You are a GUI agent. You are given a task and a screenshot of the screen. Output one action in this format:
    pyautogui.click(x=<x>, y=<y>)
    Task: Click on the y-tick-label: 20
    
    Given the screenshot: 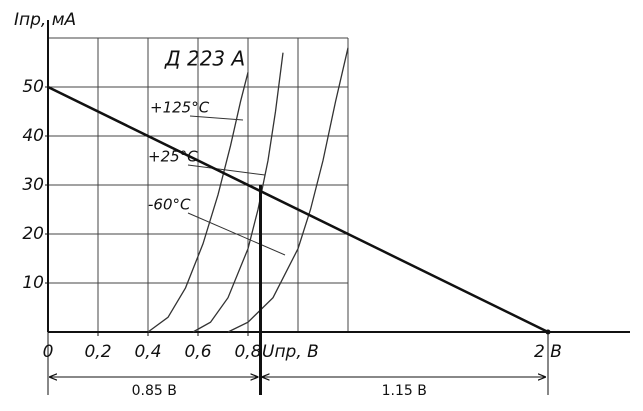 What is the action you would take?
    pyautogui.click(x=33, y=234)
    